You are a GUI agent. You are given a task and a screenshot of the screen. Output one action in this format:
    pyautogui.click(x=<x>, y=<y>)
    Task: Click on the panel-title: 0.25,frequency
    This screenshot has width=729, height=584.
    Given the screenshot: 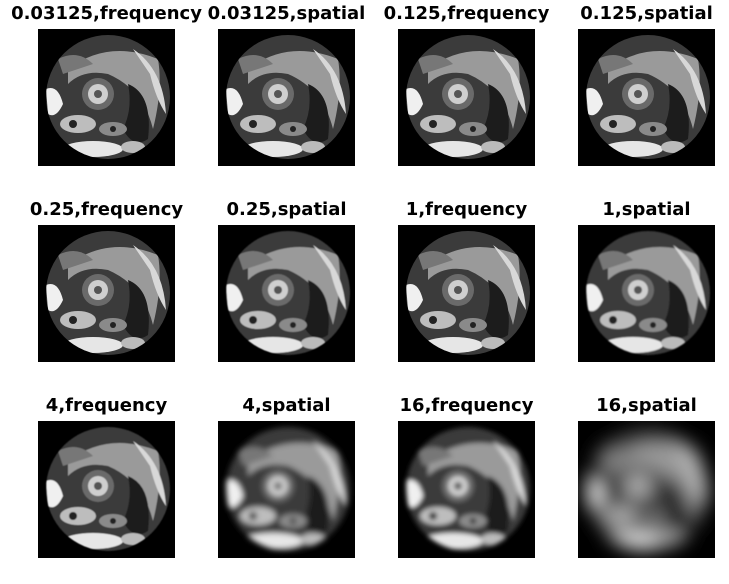 What is the action you would take?
    pyautogui.click(x=106, y=209)
    